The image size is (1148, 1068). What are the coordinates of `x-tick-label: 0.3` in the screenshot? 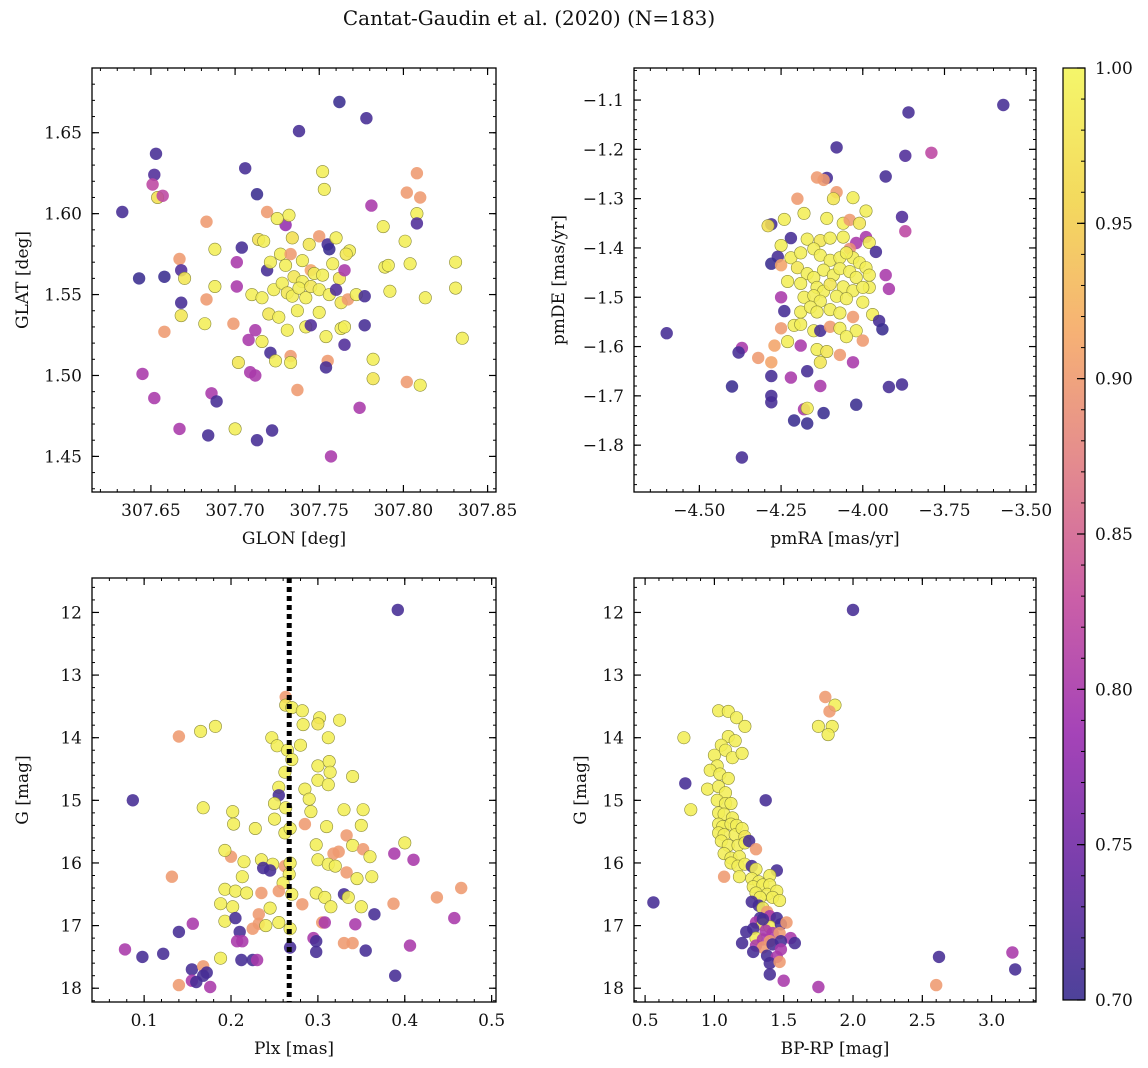 It's located at (317, 1021).